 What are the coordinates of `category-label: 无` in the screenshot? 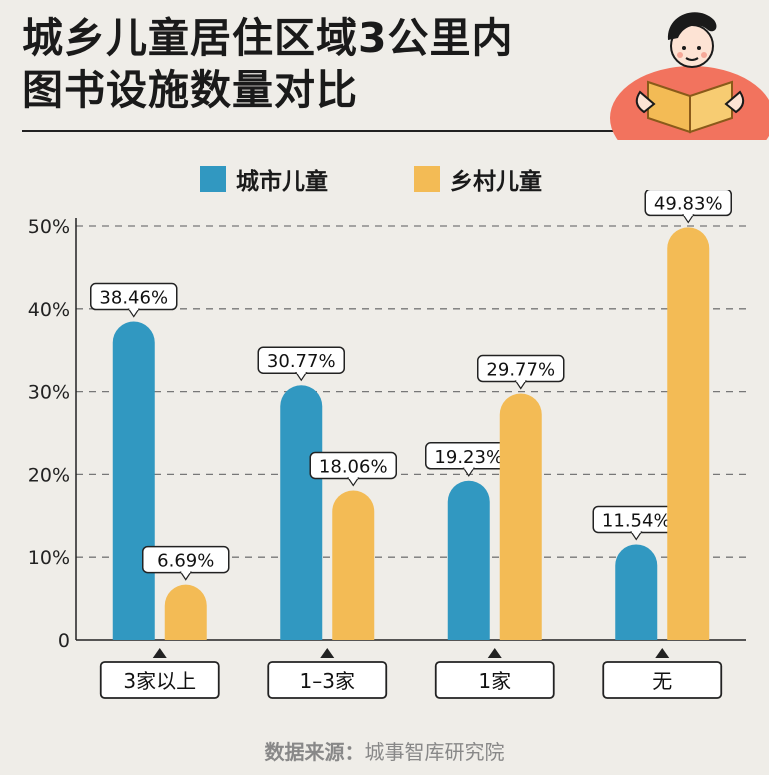 It's located at (662, 681).